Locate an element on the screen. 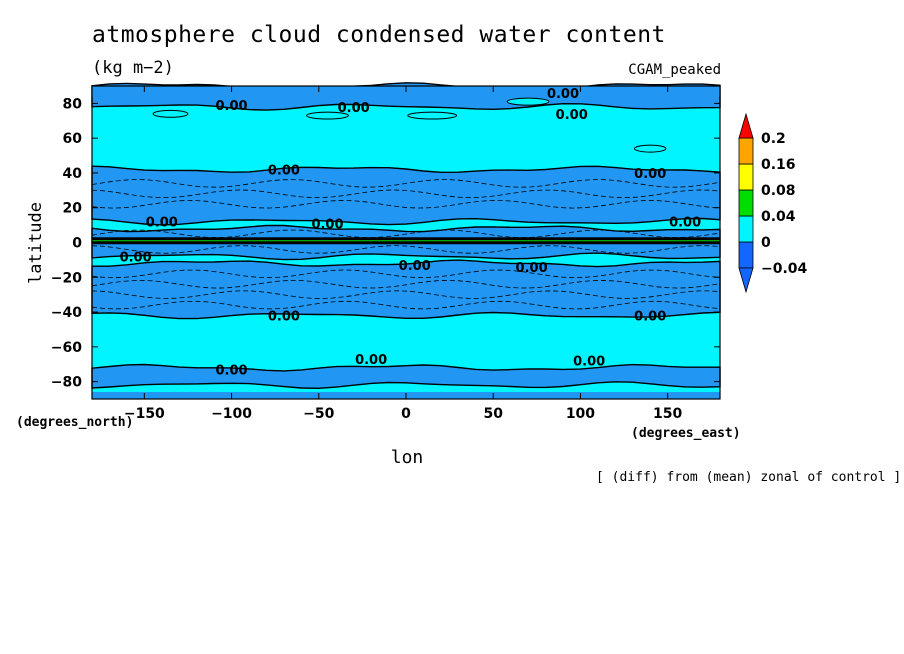  y-tick-label: 40 is located at coordinates (73, 174).